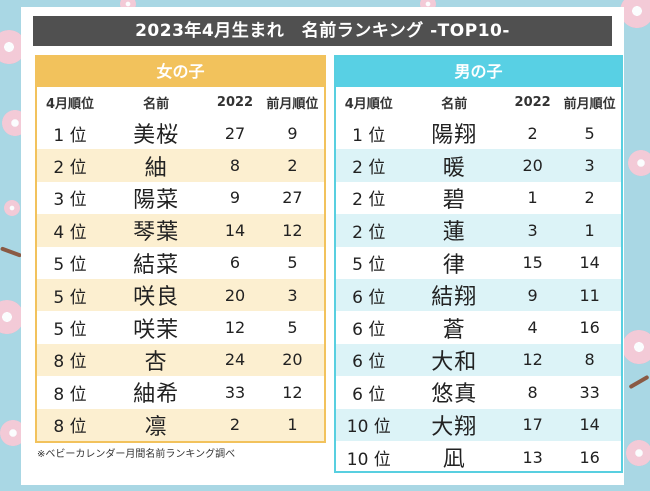 This screenshot has width=650, height=491. Describe the element at coordinates (292, 360) in the screenshot. I see `prev-rank-cell: 20` at that location.